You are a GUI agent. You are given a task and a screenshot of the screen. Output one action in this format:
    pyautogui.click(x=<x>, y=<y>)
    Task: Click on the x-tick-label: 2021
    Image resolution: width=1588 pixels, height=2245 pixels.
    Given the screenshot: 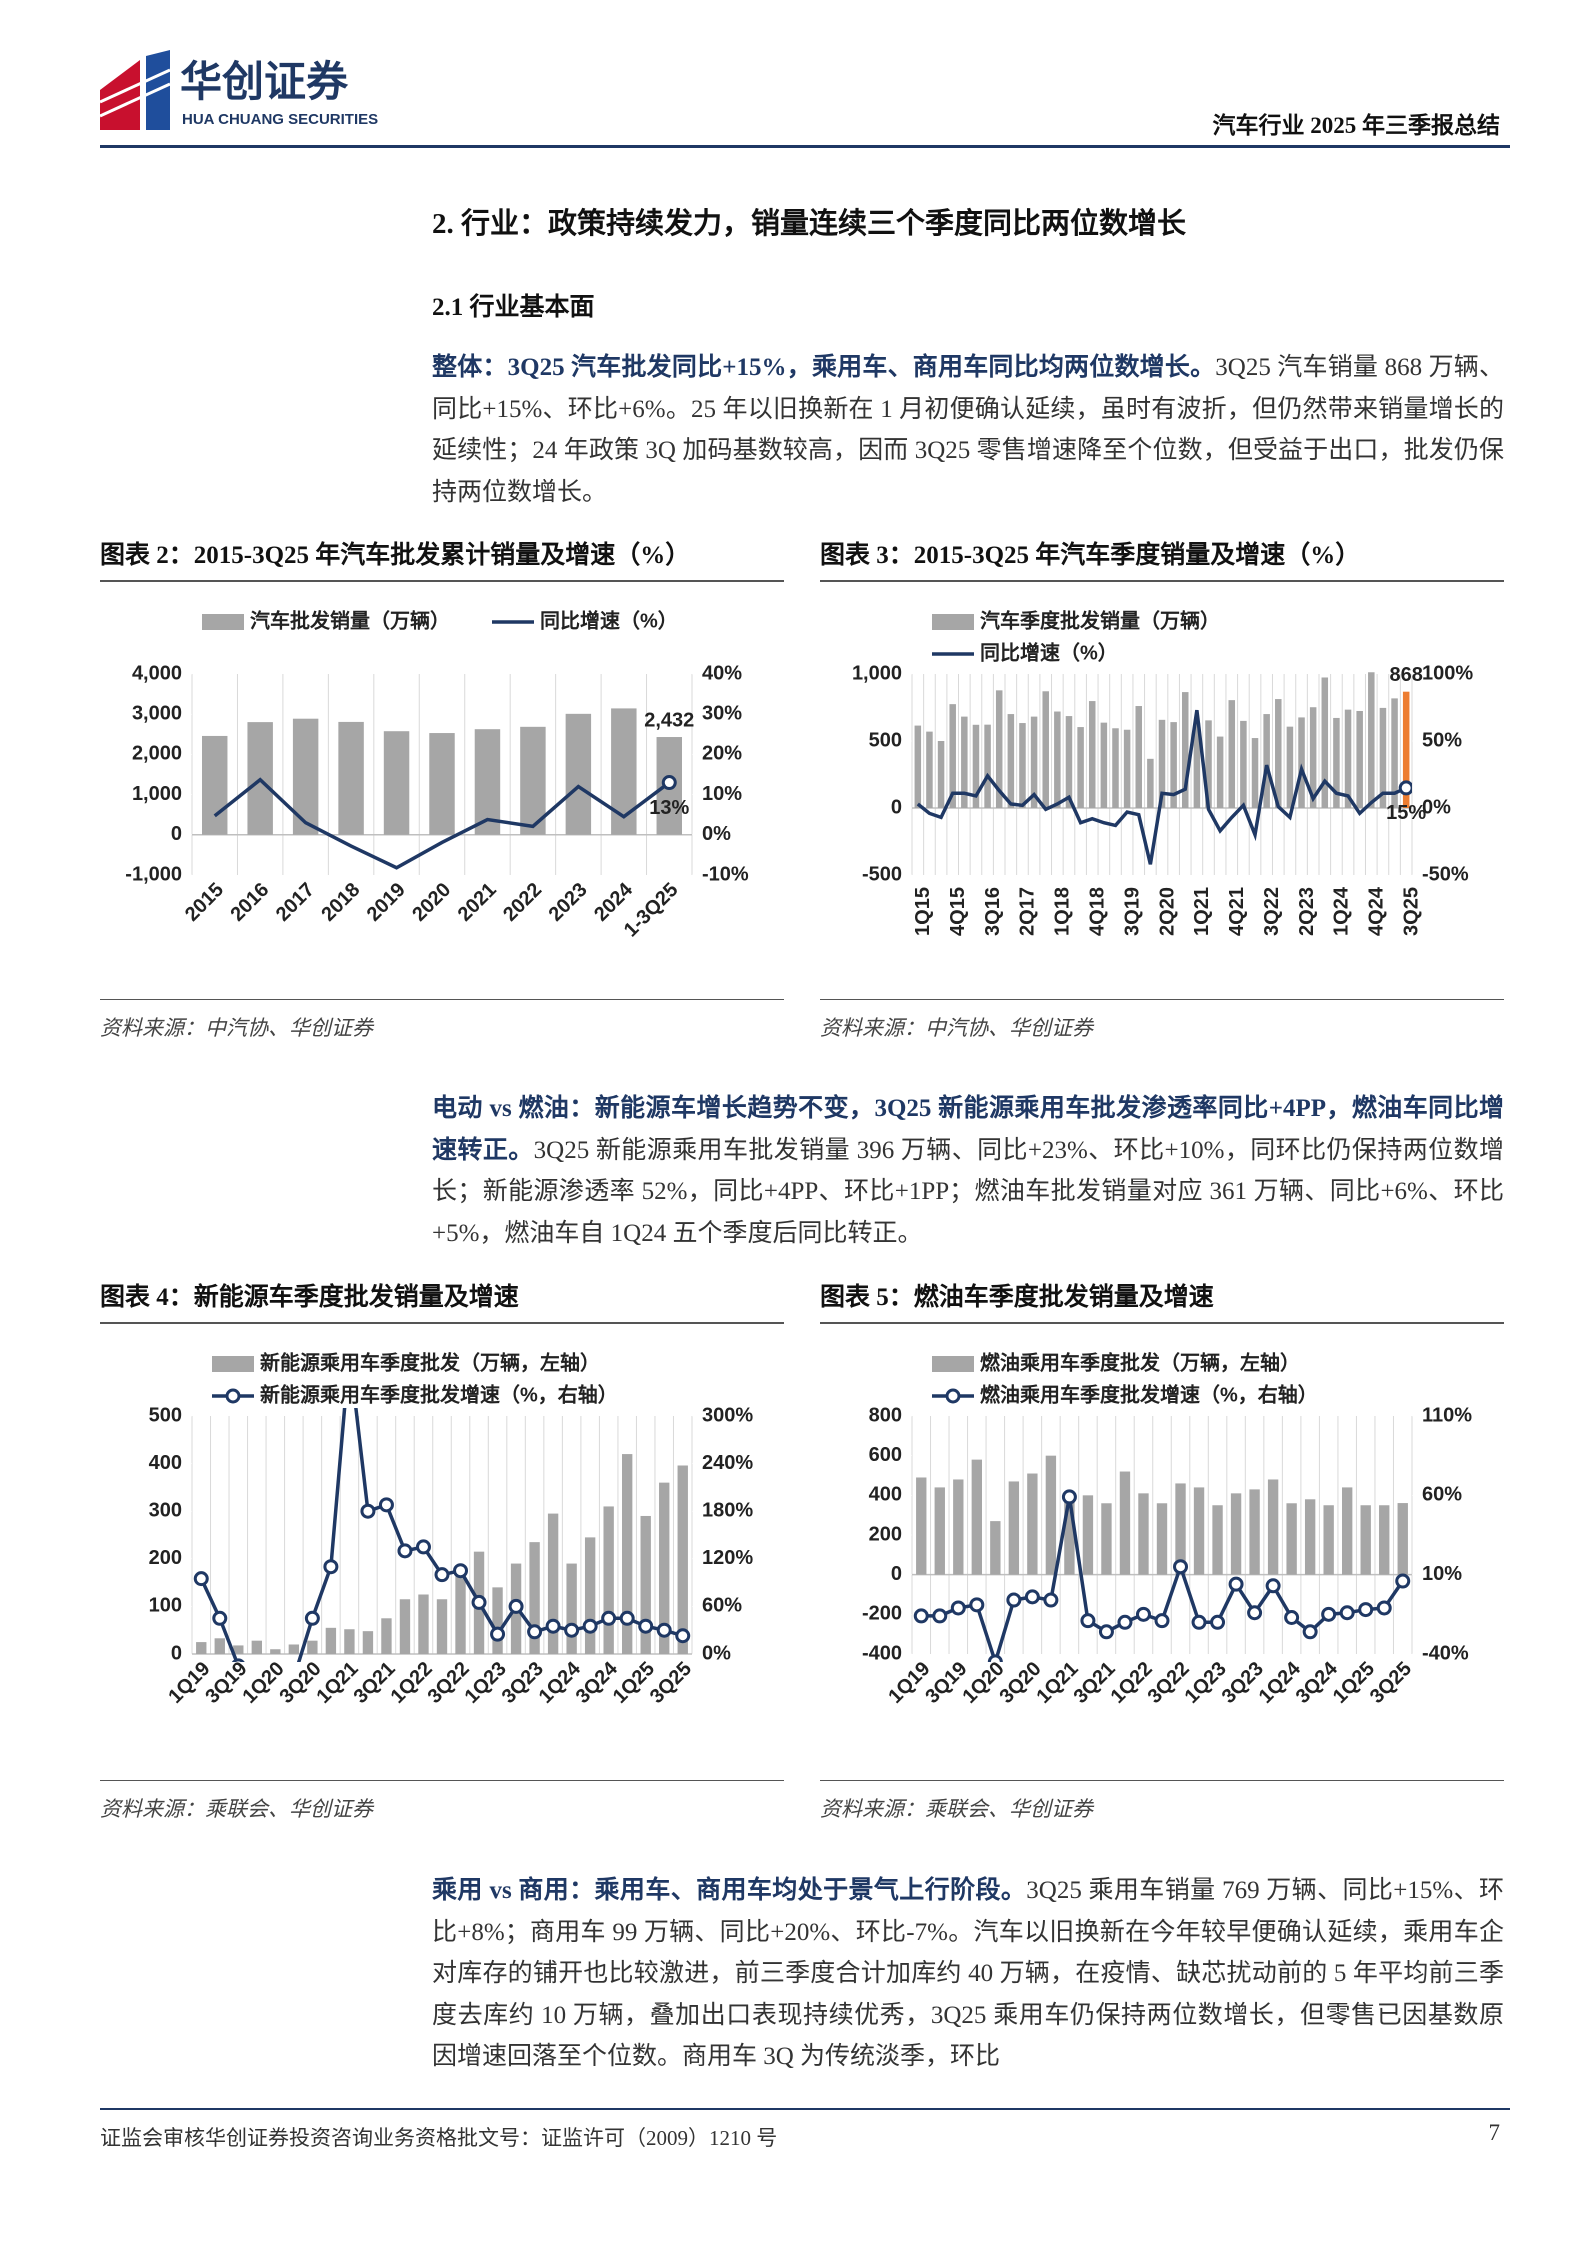 What is the action you would take?
    pyautogui.click(x=477, y=902)
    